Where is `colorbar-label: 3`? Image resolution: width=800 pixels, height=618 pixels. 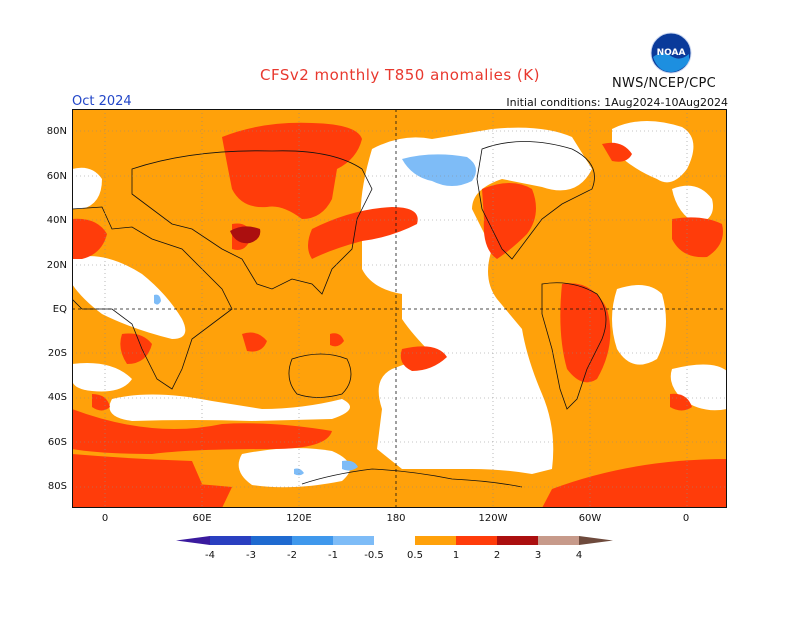 colorbar-label: 3 is located at coordinates (538, 555).